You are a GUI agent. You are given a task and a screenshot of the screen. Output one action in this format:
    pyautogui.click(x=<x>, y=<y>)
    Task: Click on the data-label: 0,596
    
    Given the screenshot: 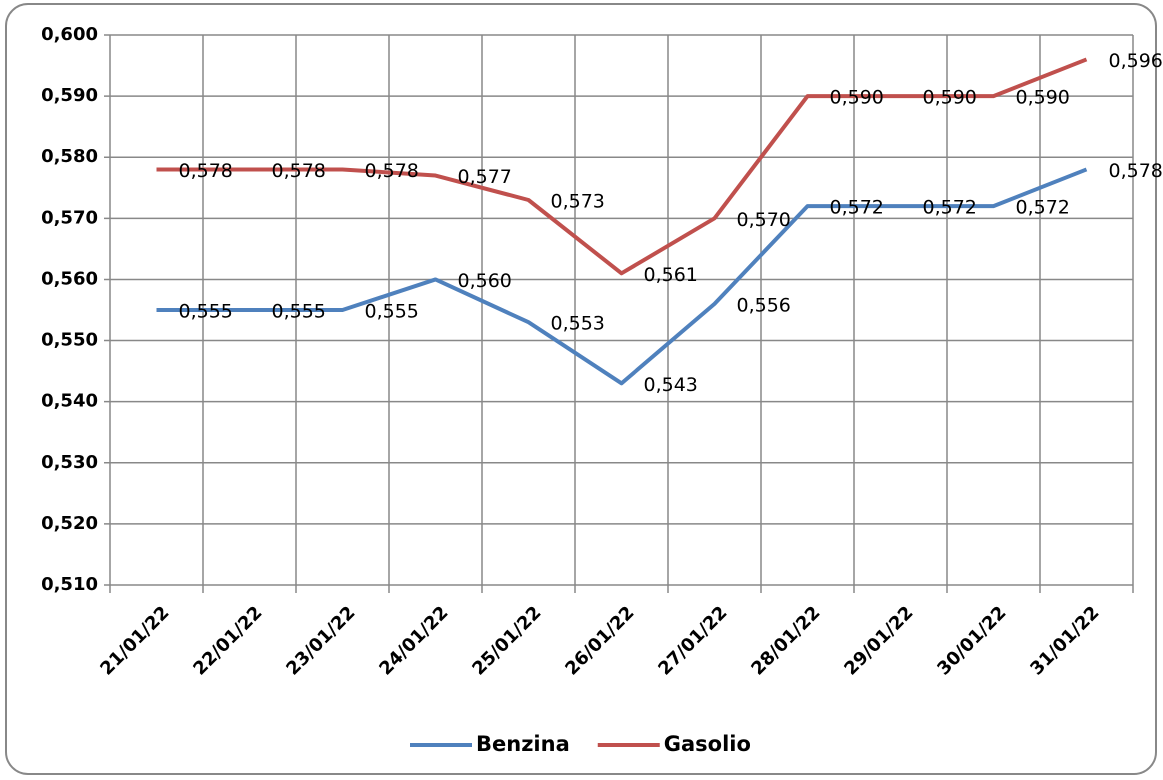 What is the action you would take?
    pyautogui.click(x=1136, y=61)
    